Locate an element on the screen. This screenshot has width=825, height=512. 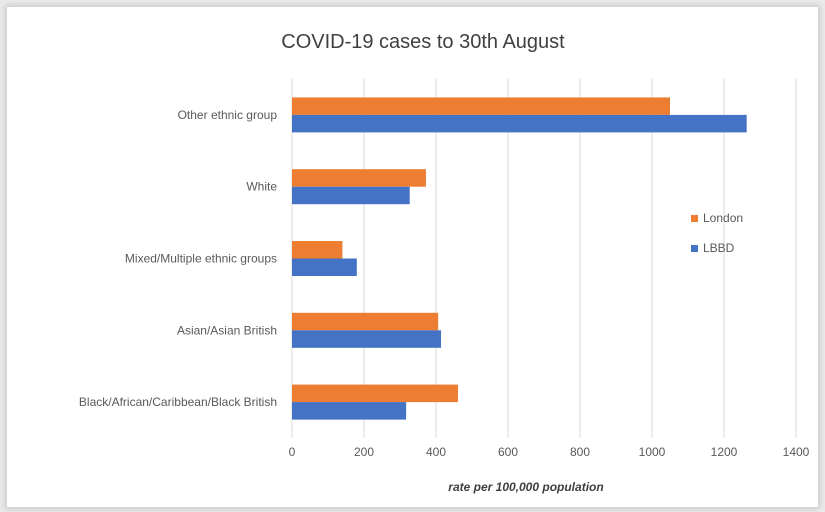
x-axis-label: rate per 100,000 population is located at coordinates (525, 487).